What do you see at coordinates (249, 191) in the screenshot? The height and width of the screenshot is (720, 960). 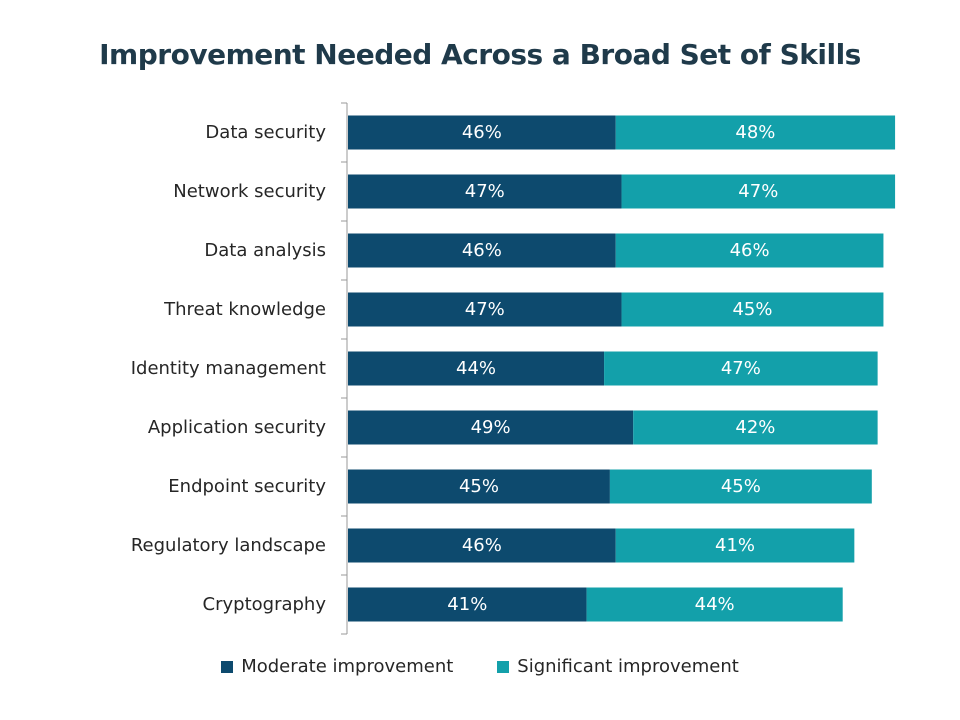 I see `category-label: Network security` at bounding box center [249, 191].